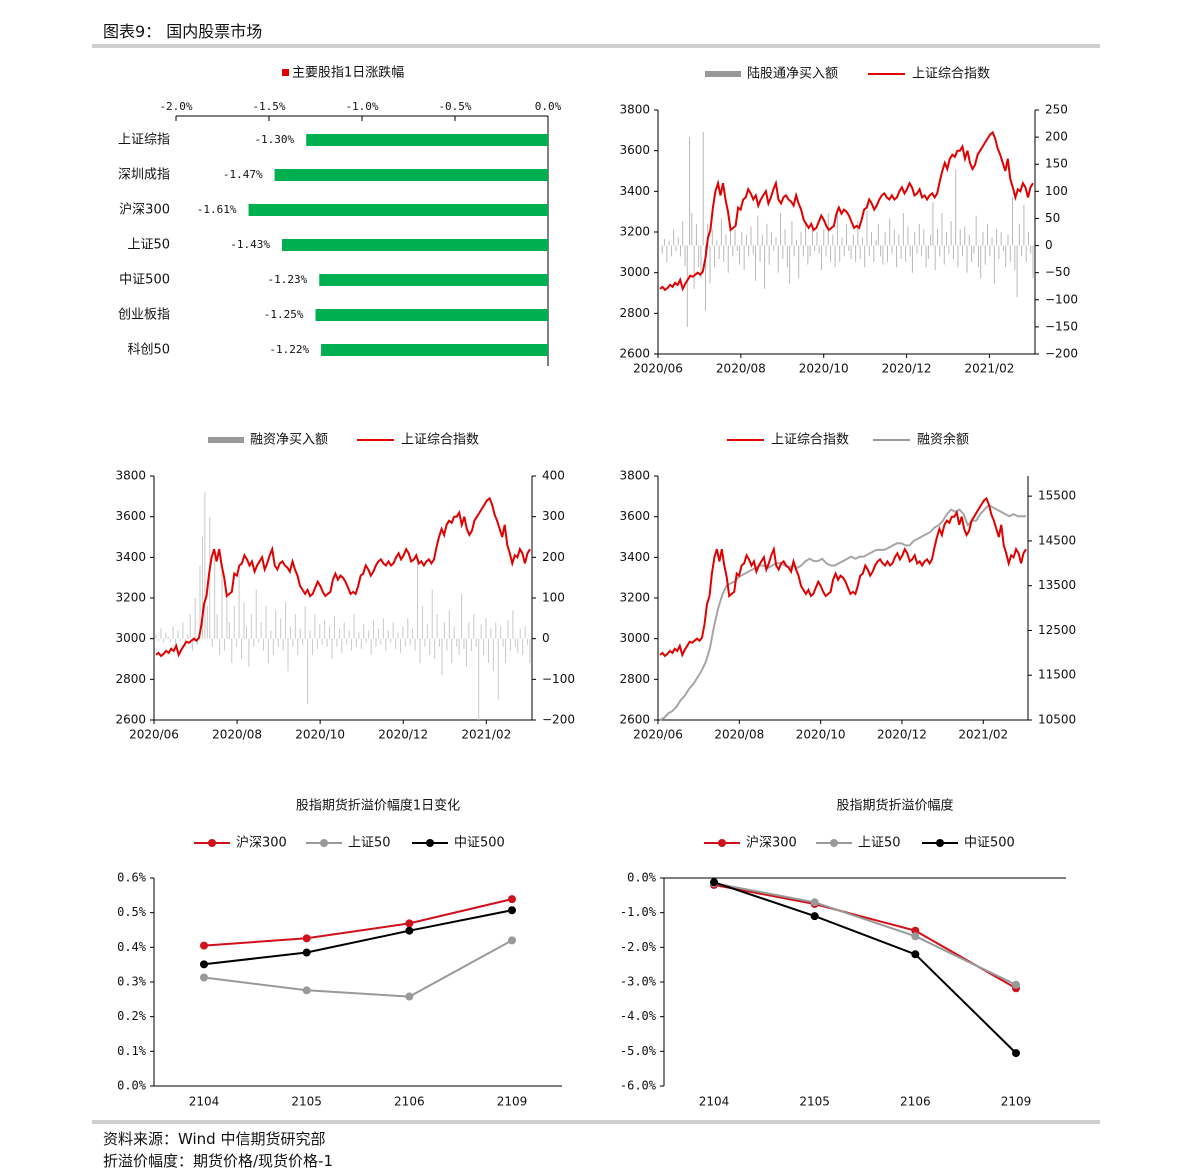 This screenshot has width=1191, height=1171. Describe the element at coordinates (144, 315) in the screenshot. I see `category-label: 创业板指` at that location.